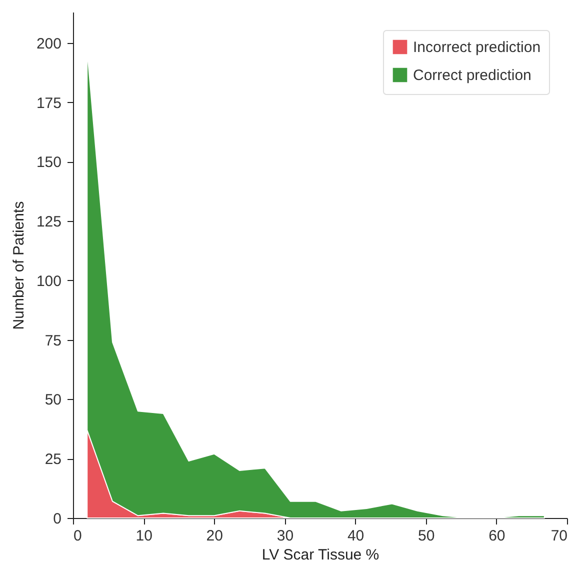  I want to click on y-tick-label: 75, so click(53, 341).